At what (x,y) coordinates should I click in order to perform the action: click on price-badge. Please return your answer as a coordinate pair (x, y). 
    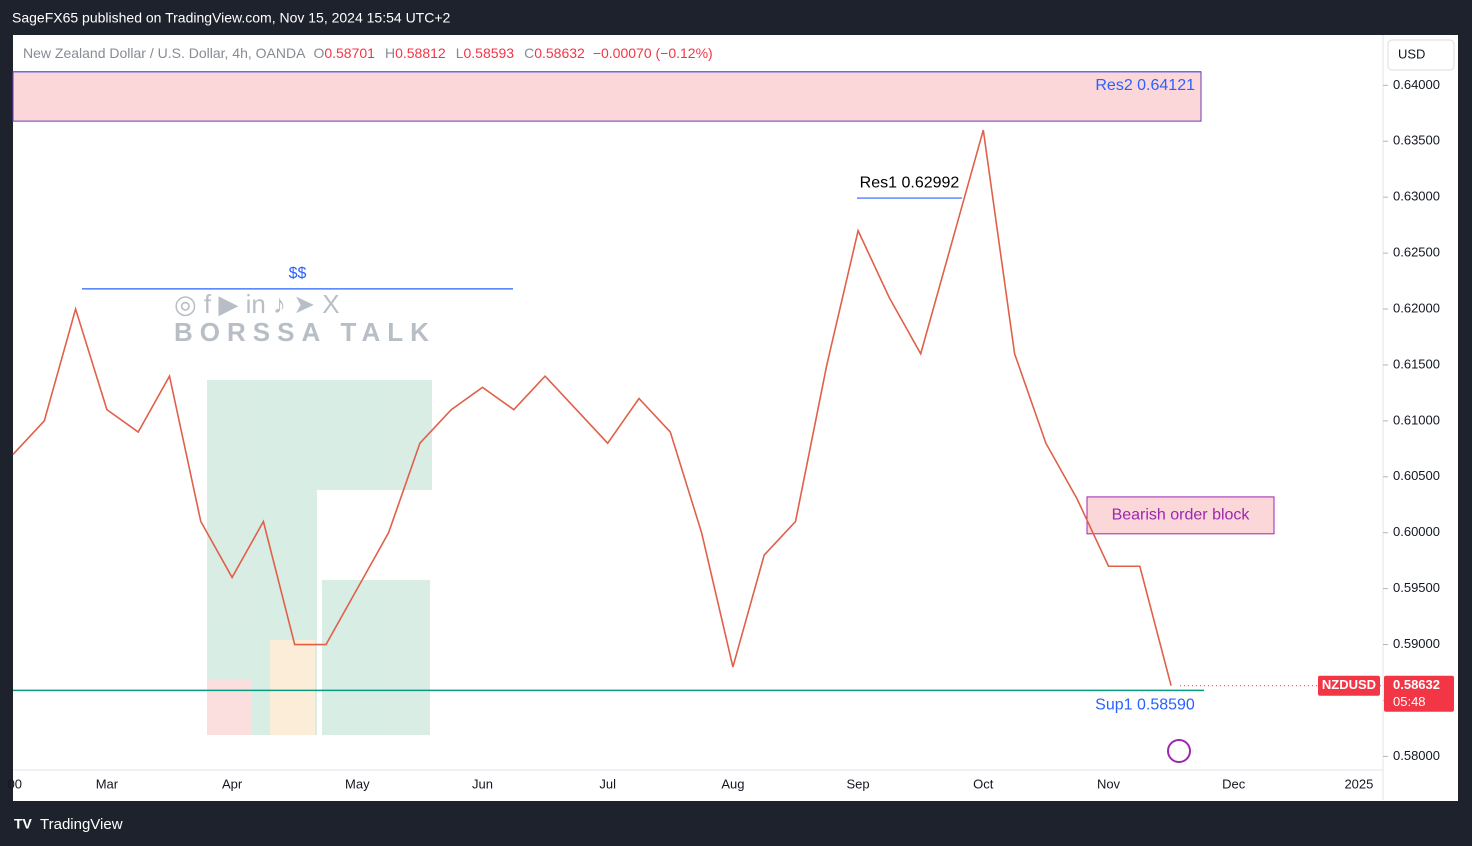
    Looking at the image, I should click on (1419, 693).